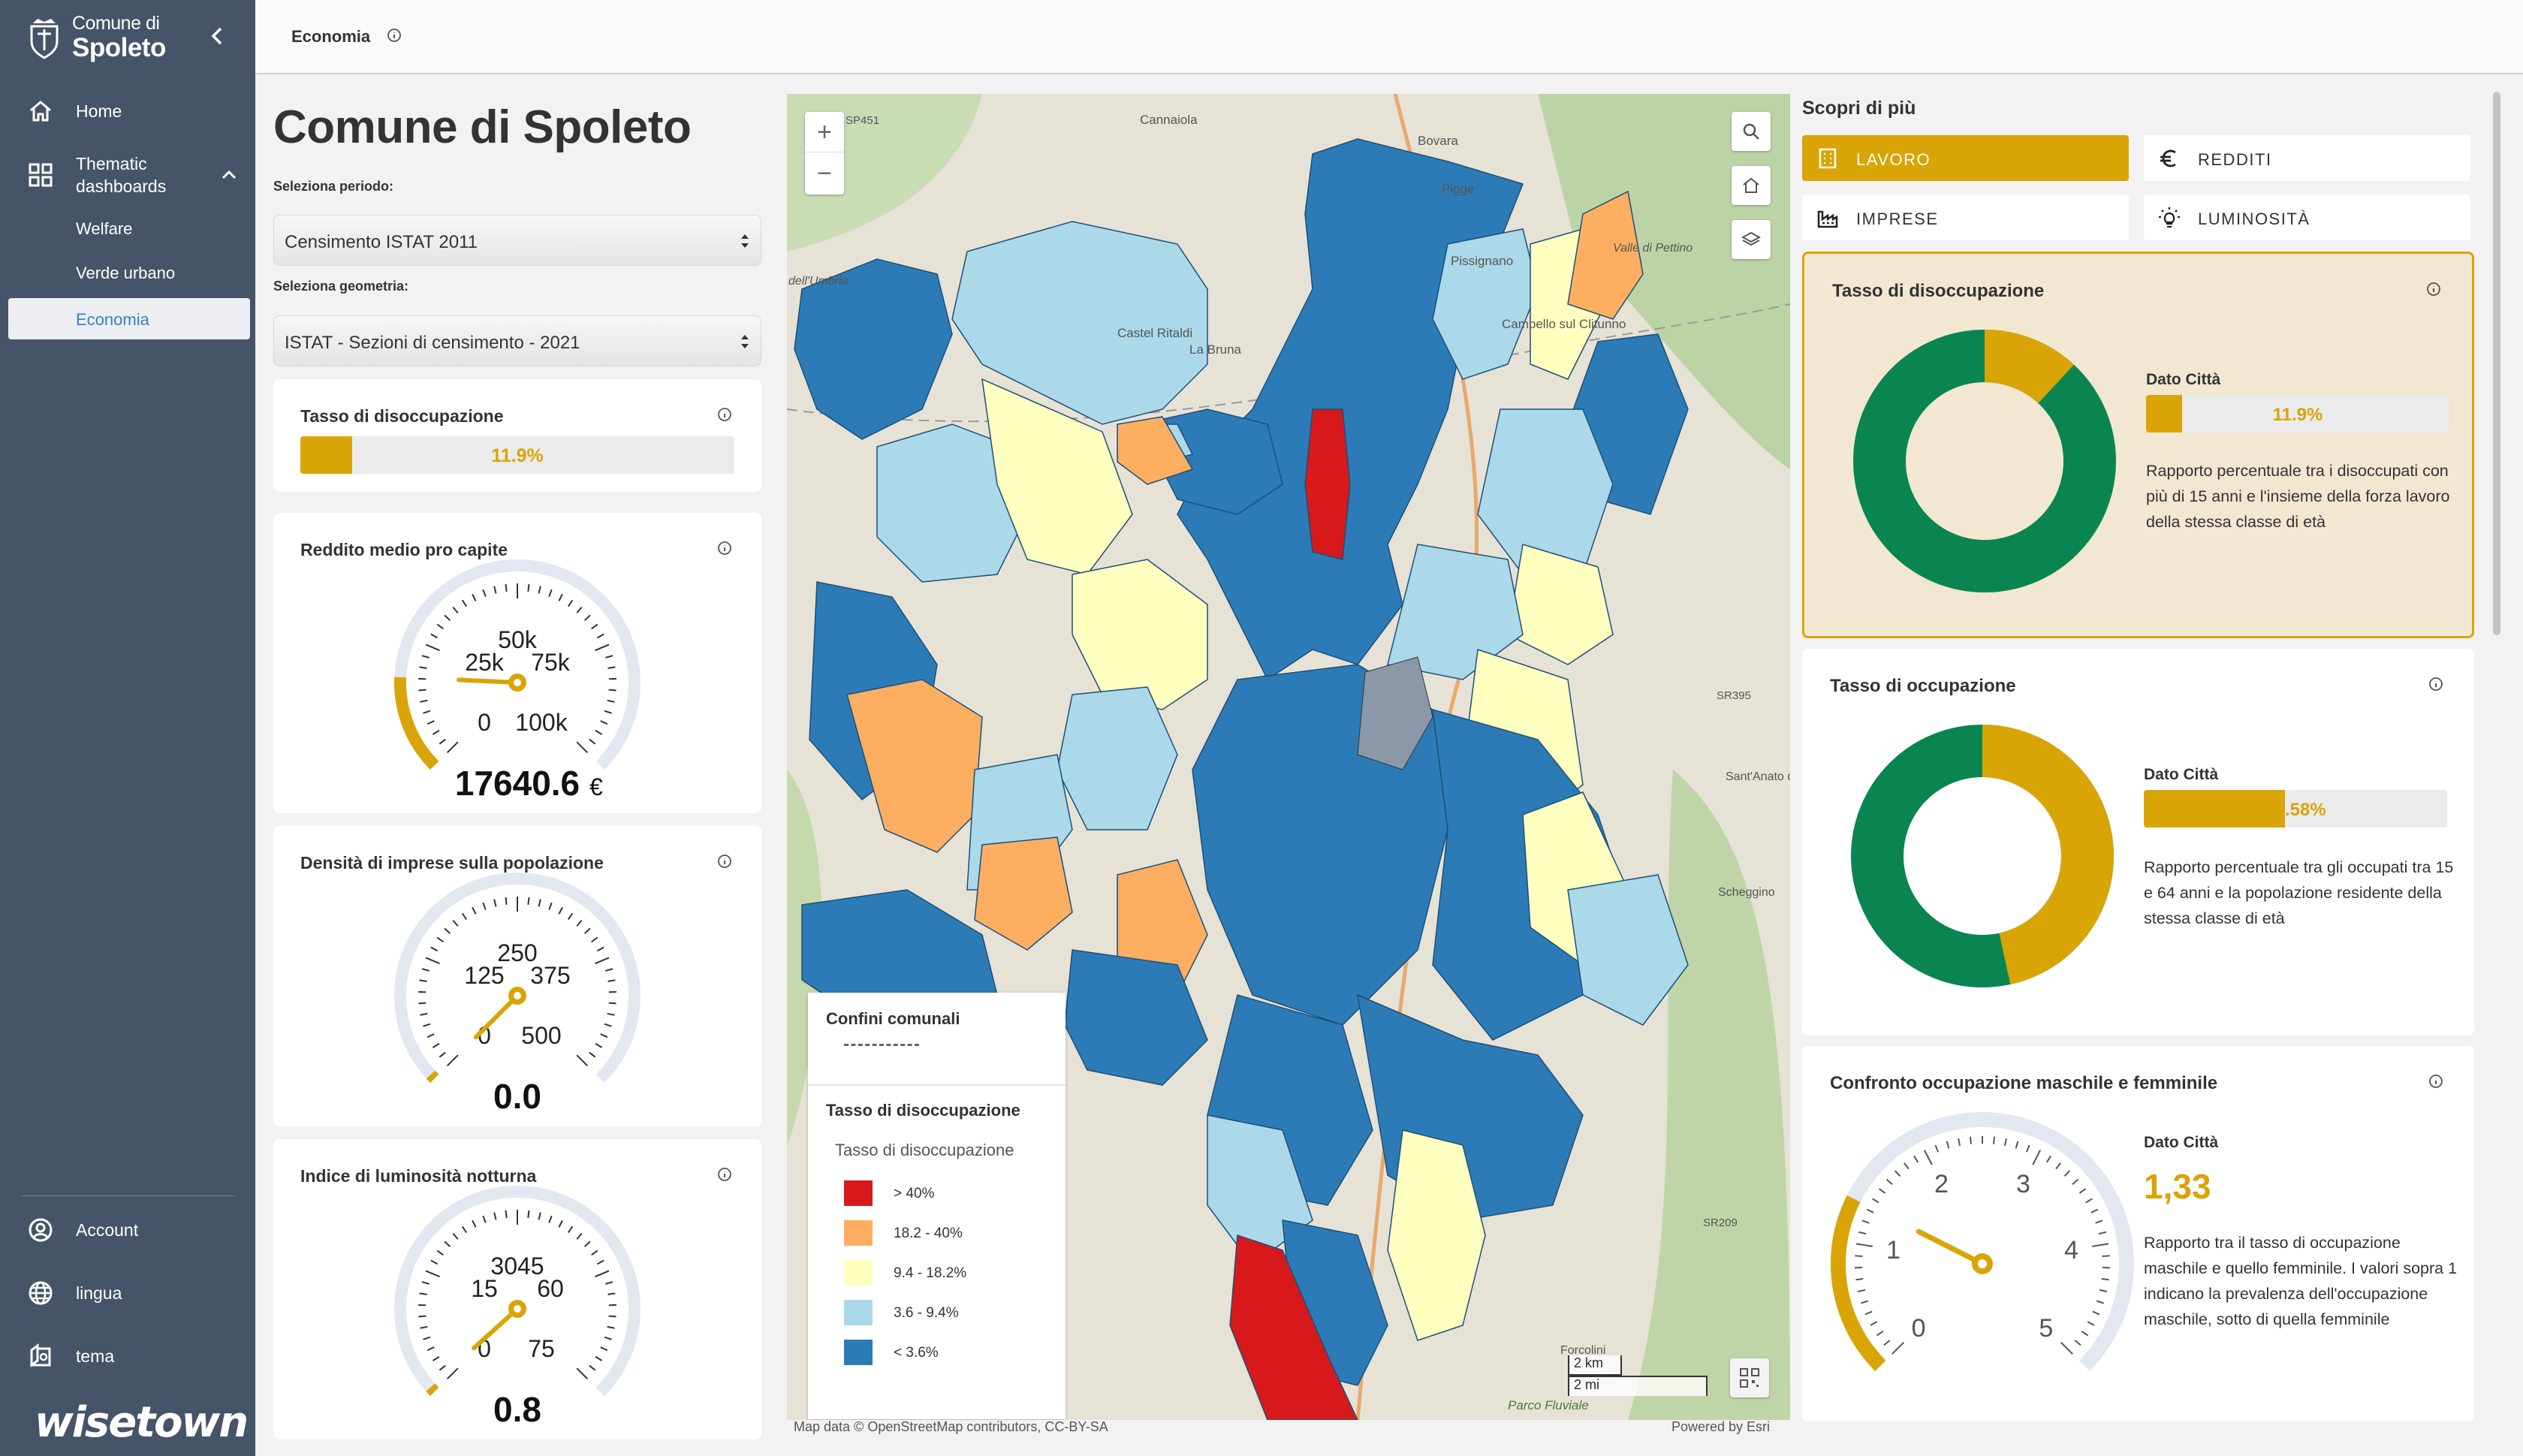  What do you see at coordinates (541, 1348) in the screenshot?
I see `gauge-tick-label: 75` at bounding box center [541, 1348].